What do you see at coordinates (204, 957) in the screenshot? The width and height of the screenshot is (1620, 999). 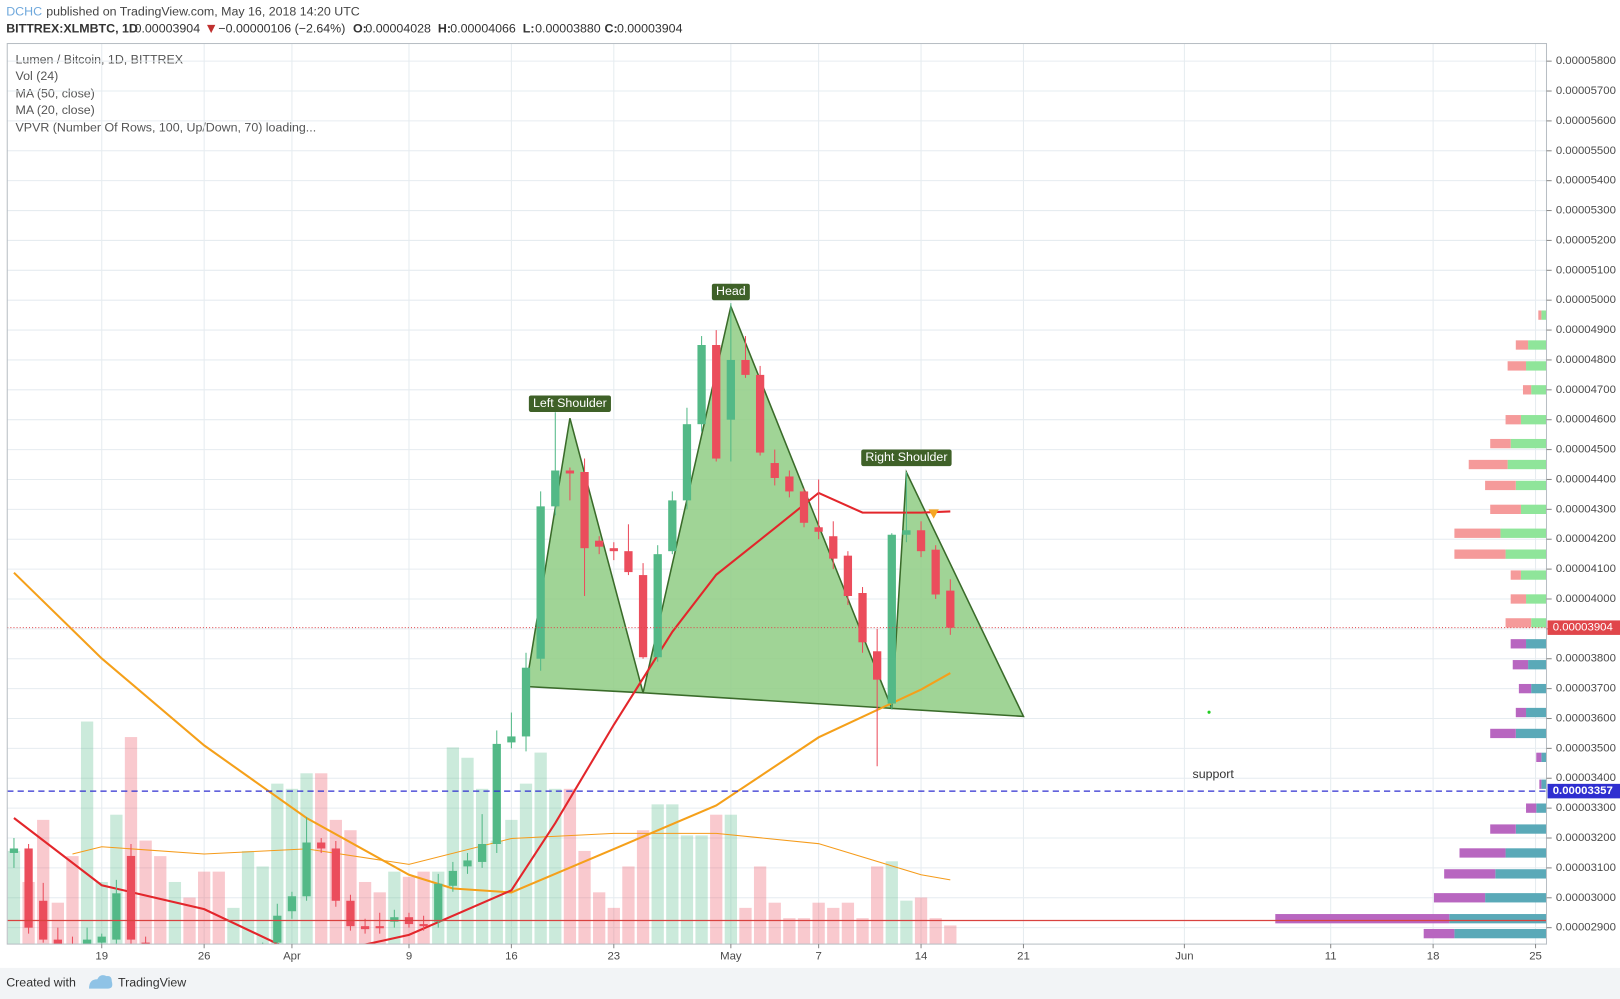 I see `x-tick-label: 26` at bounding box center [204, 957].